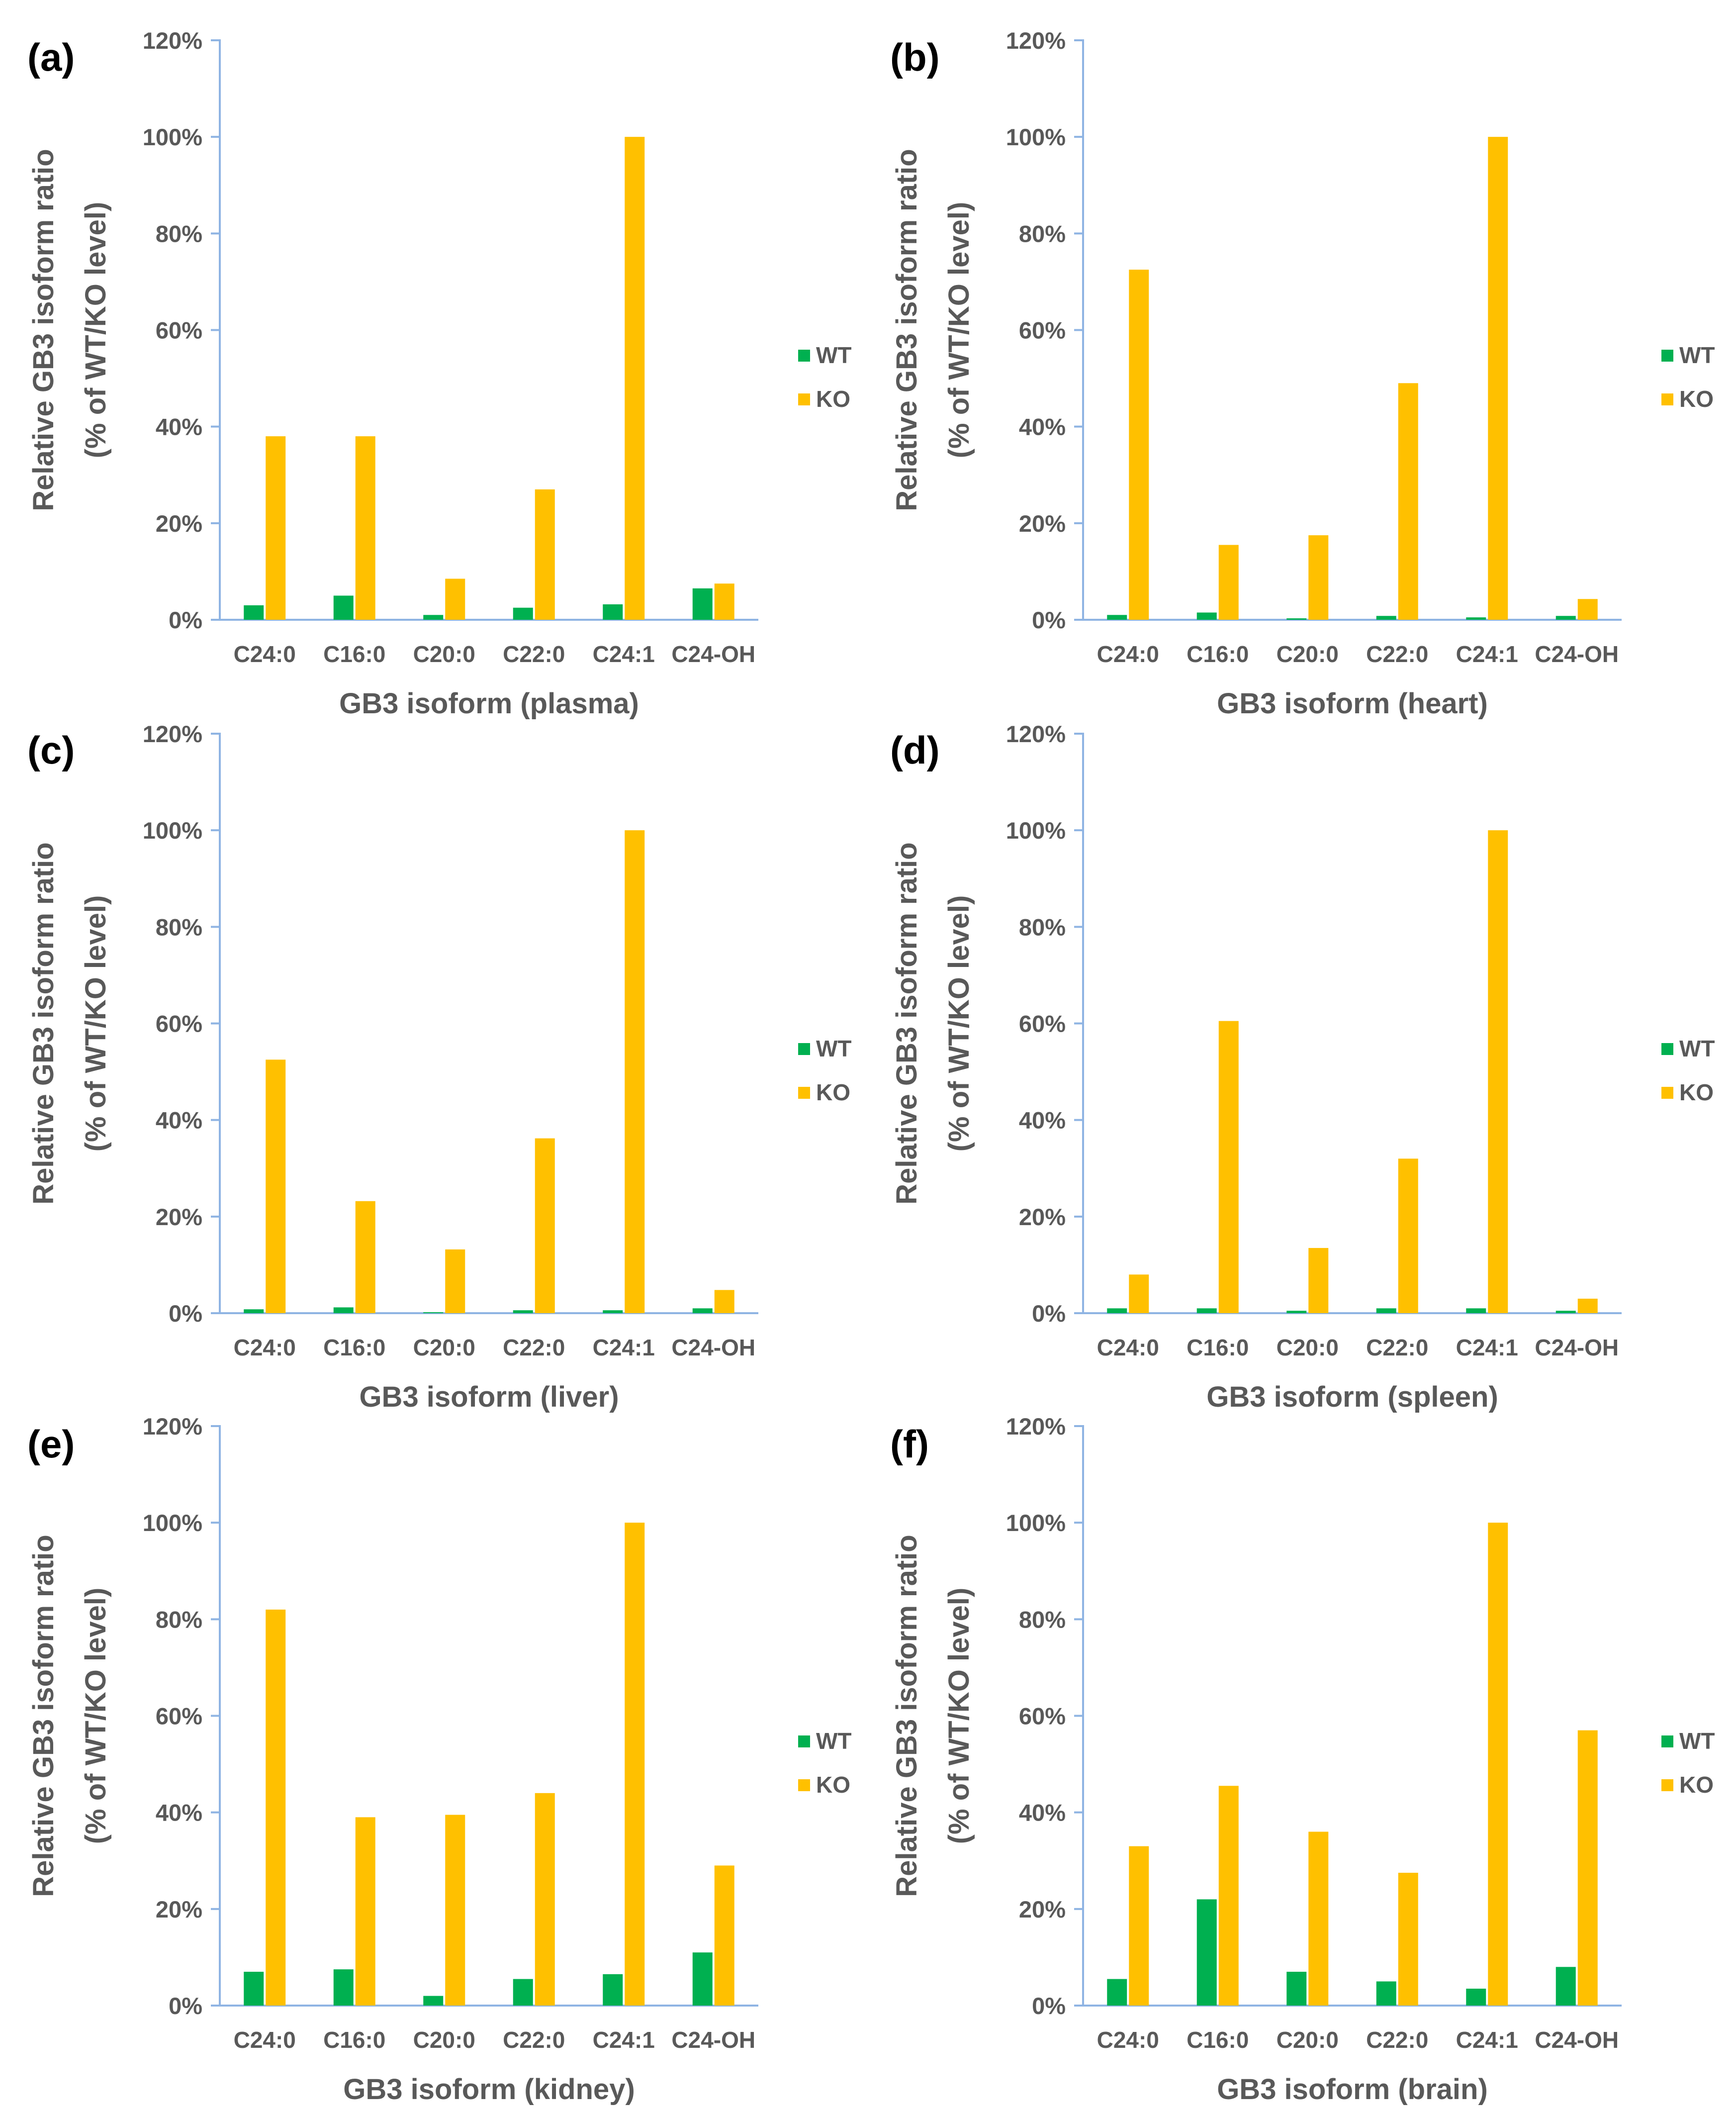 This screenshot has height=2114, width=1736. I want to click on x-axis-title: GB3 isoform (heart), so click(1352, 703).